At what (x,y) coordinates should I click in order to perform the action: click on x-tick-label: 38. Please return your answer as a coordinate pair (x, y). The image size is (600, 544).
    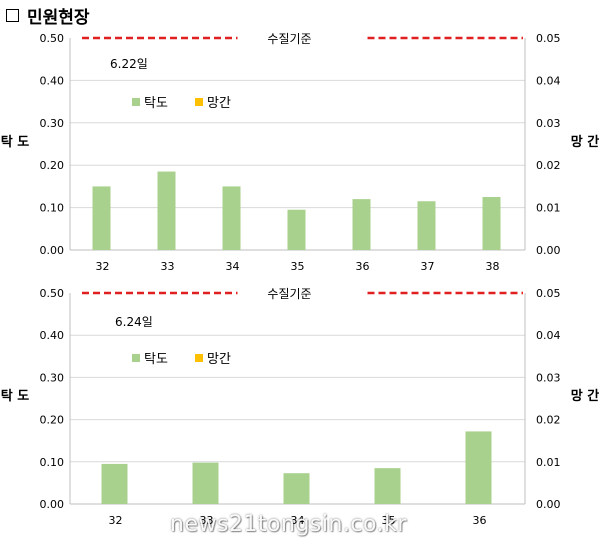
    Looking at the image, I should click on (493, 266).